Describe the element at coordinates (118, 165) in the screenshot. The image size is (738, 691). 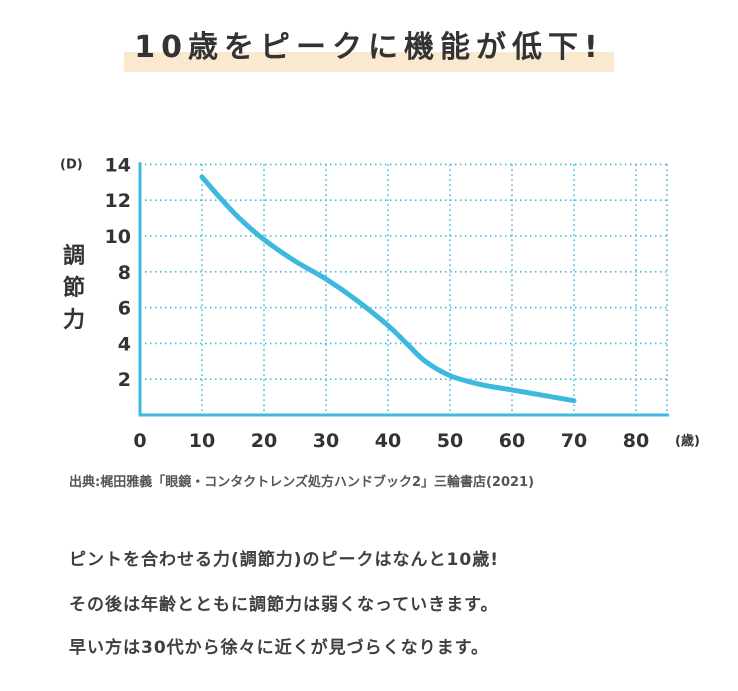
I see `y-tick-label-14: 14` at that location.